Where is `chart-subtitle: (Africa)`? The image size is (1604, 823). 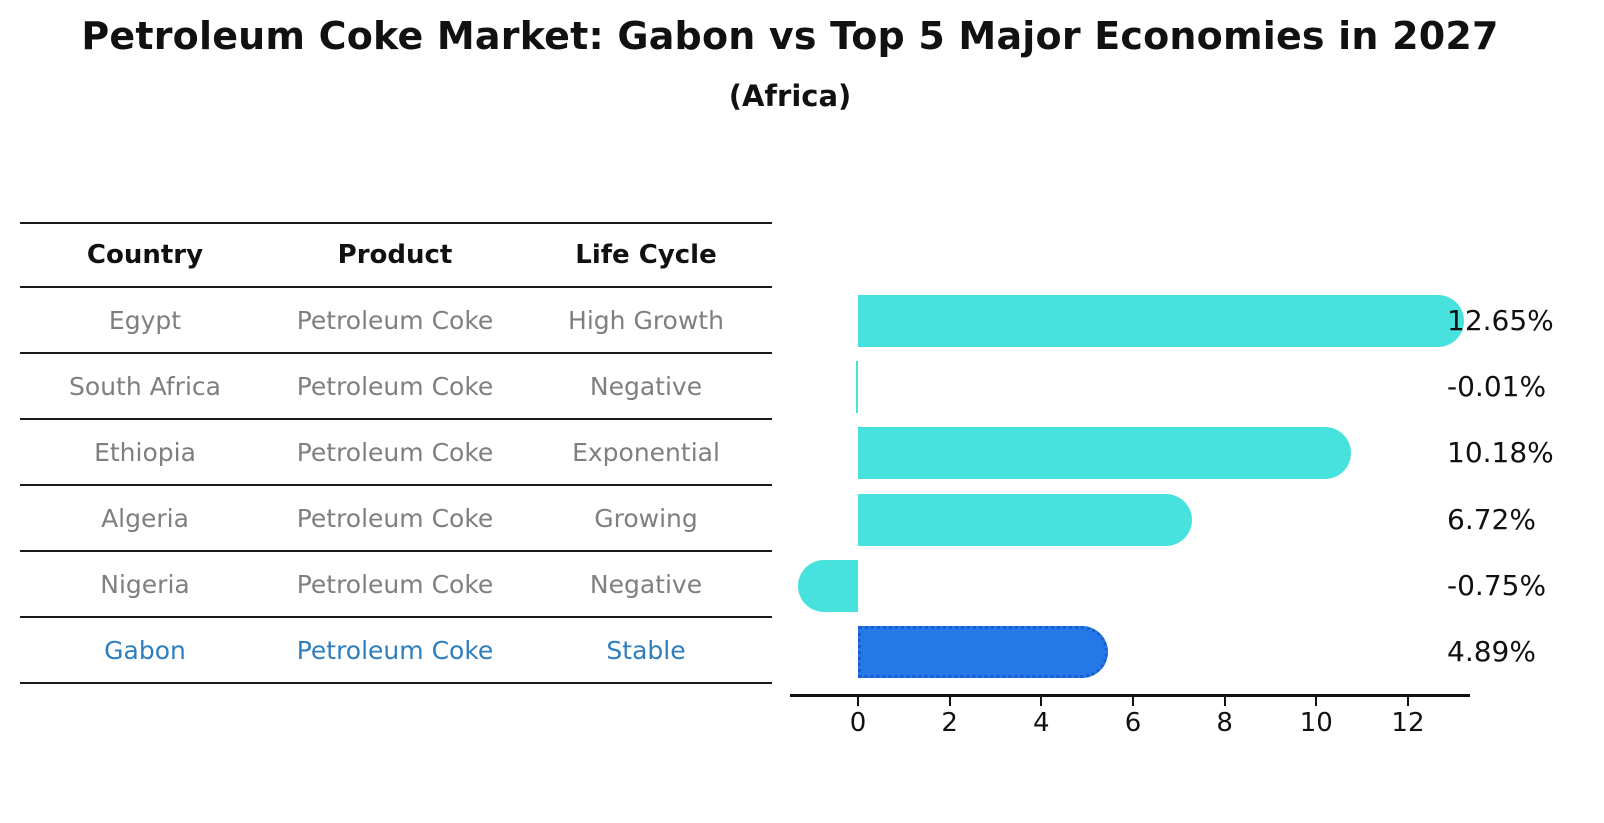 chart-subtitle: (Africa) is located at coordinates (790, 96).